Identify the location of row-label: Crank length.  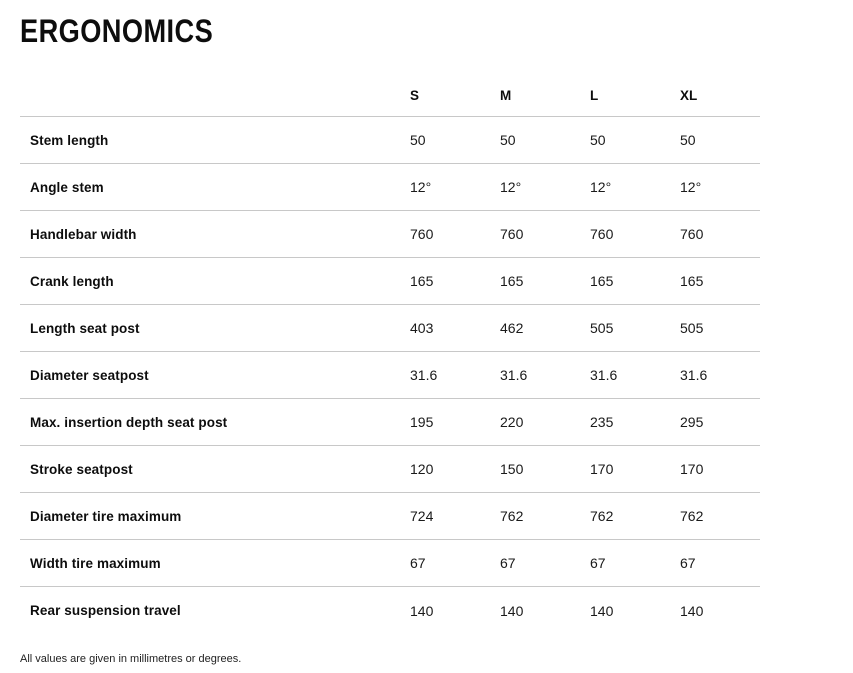
(72, 281).